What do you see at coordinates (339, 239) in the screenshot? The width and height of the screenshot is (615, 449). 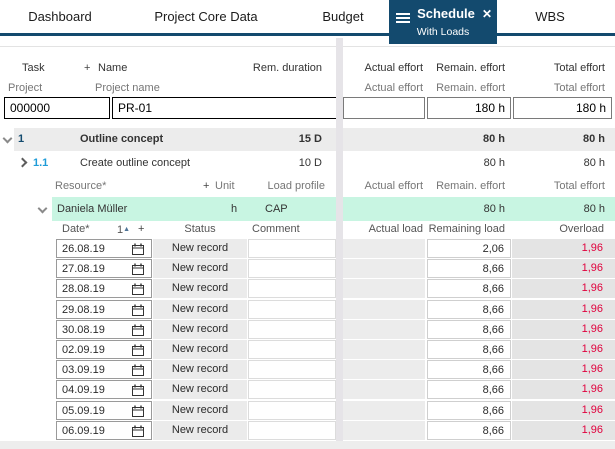 I see `pane-splitter` at bounding box center [339, 239].